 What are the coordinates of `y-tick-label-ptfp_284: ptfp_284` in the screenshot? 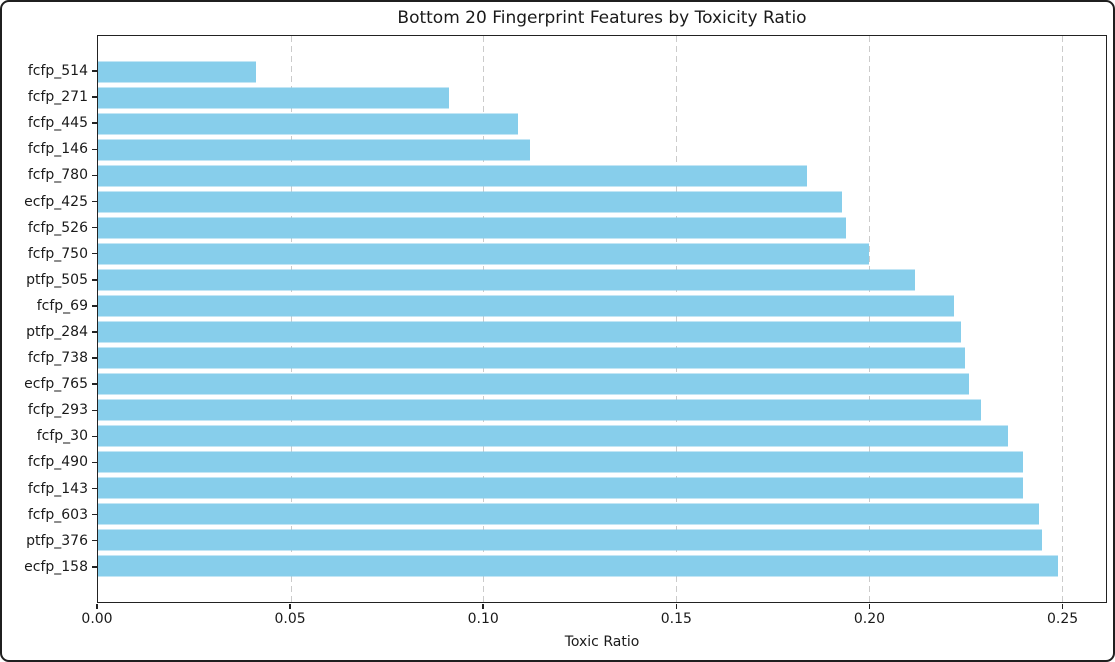 It's located at (57, 331).